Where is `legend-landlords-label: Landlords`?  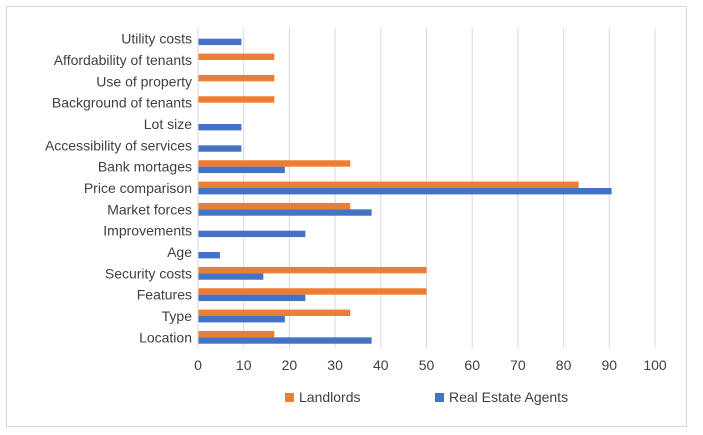
legend-landlords-label: Landlords is located at coordinates (330, 397).